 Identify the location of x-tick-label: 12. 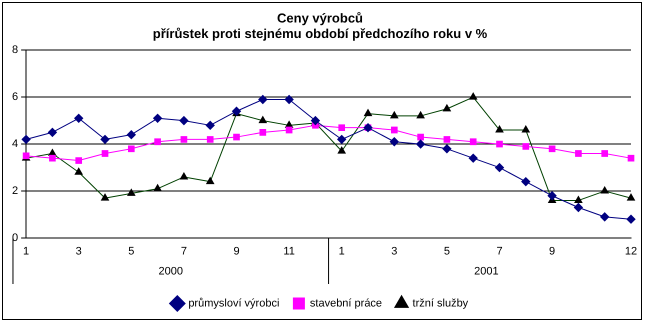
(631, 252).